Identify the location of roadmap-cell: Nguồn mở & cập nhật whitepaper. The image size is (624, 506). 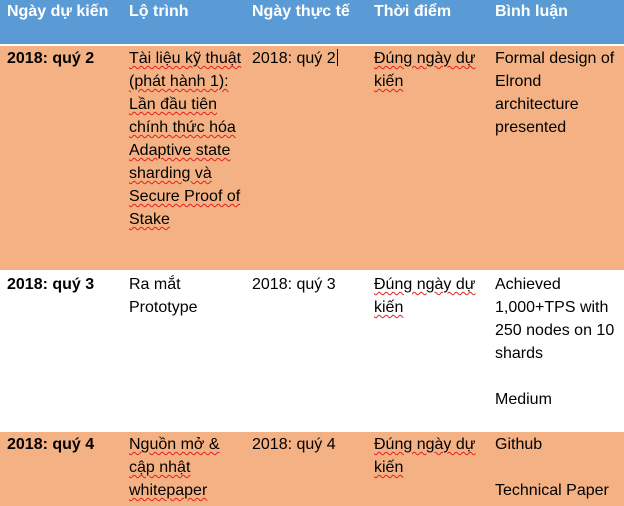
(188, 467).